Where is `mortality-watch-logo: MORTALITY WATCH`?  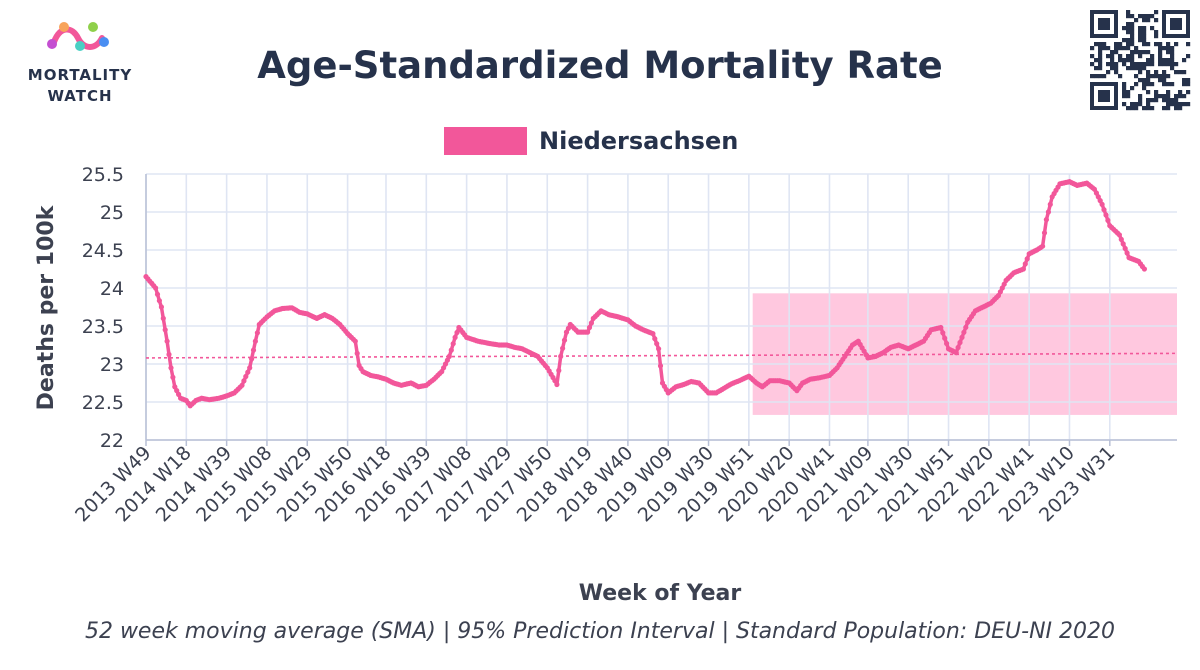
mortality-watch-logo: MORTALITY WATCH is located at coordinates (80, 63).